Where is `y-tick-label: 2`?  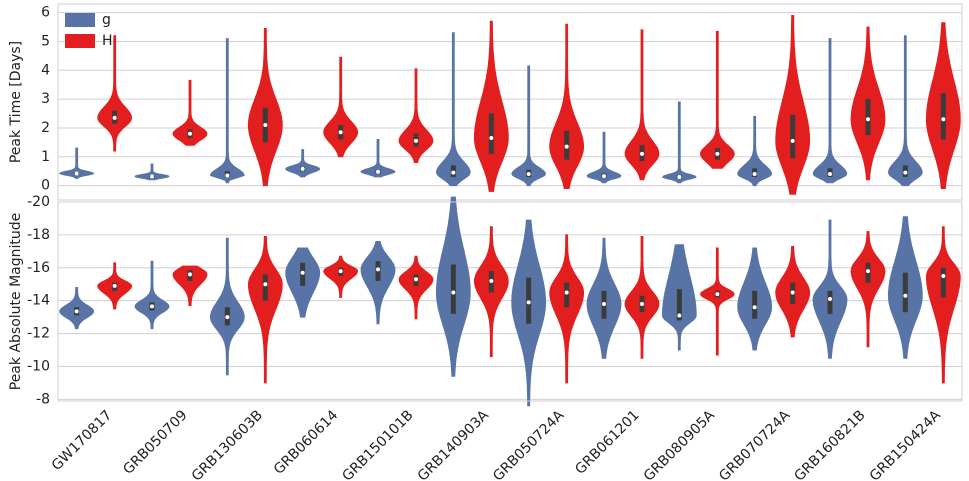 y-tick-label: 2 is located at coordinates (45, 128).